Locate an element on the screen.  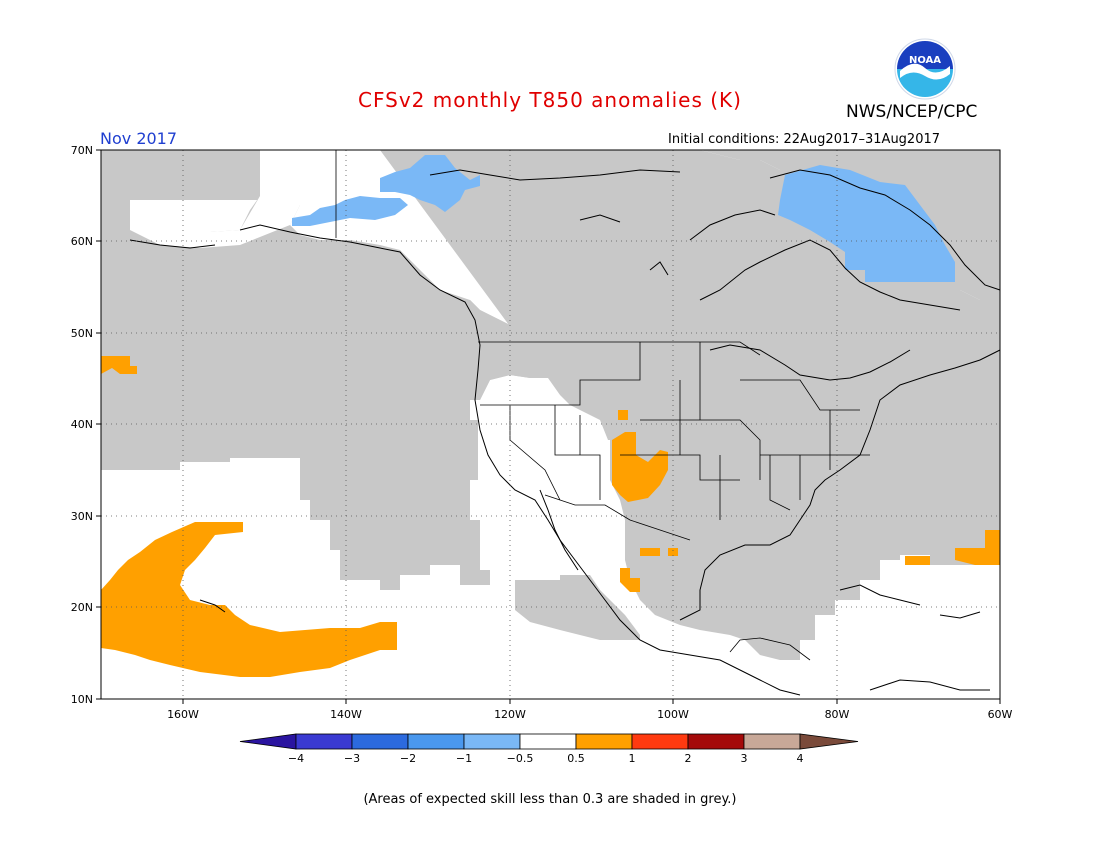
lat-label-40n: 40N is located at coordinates (82, 424).